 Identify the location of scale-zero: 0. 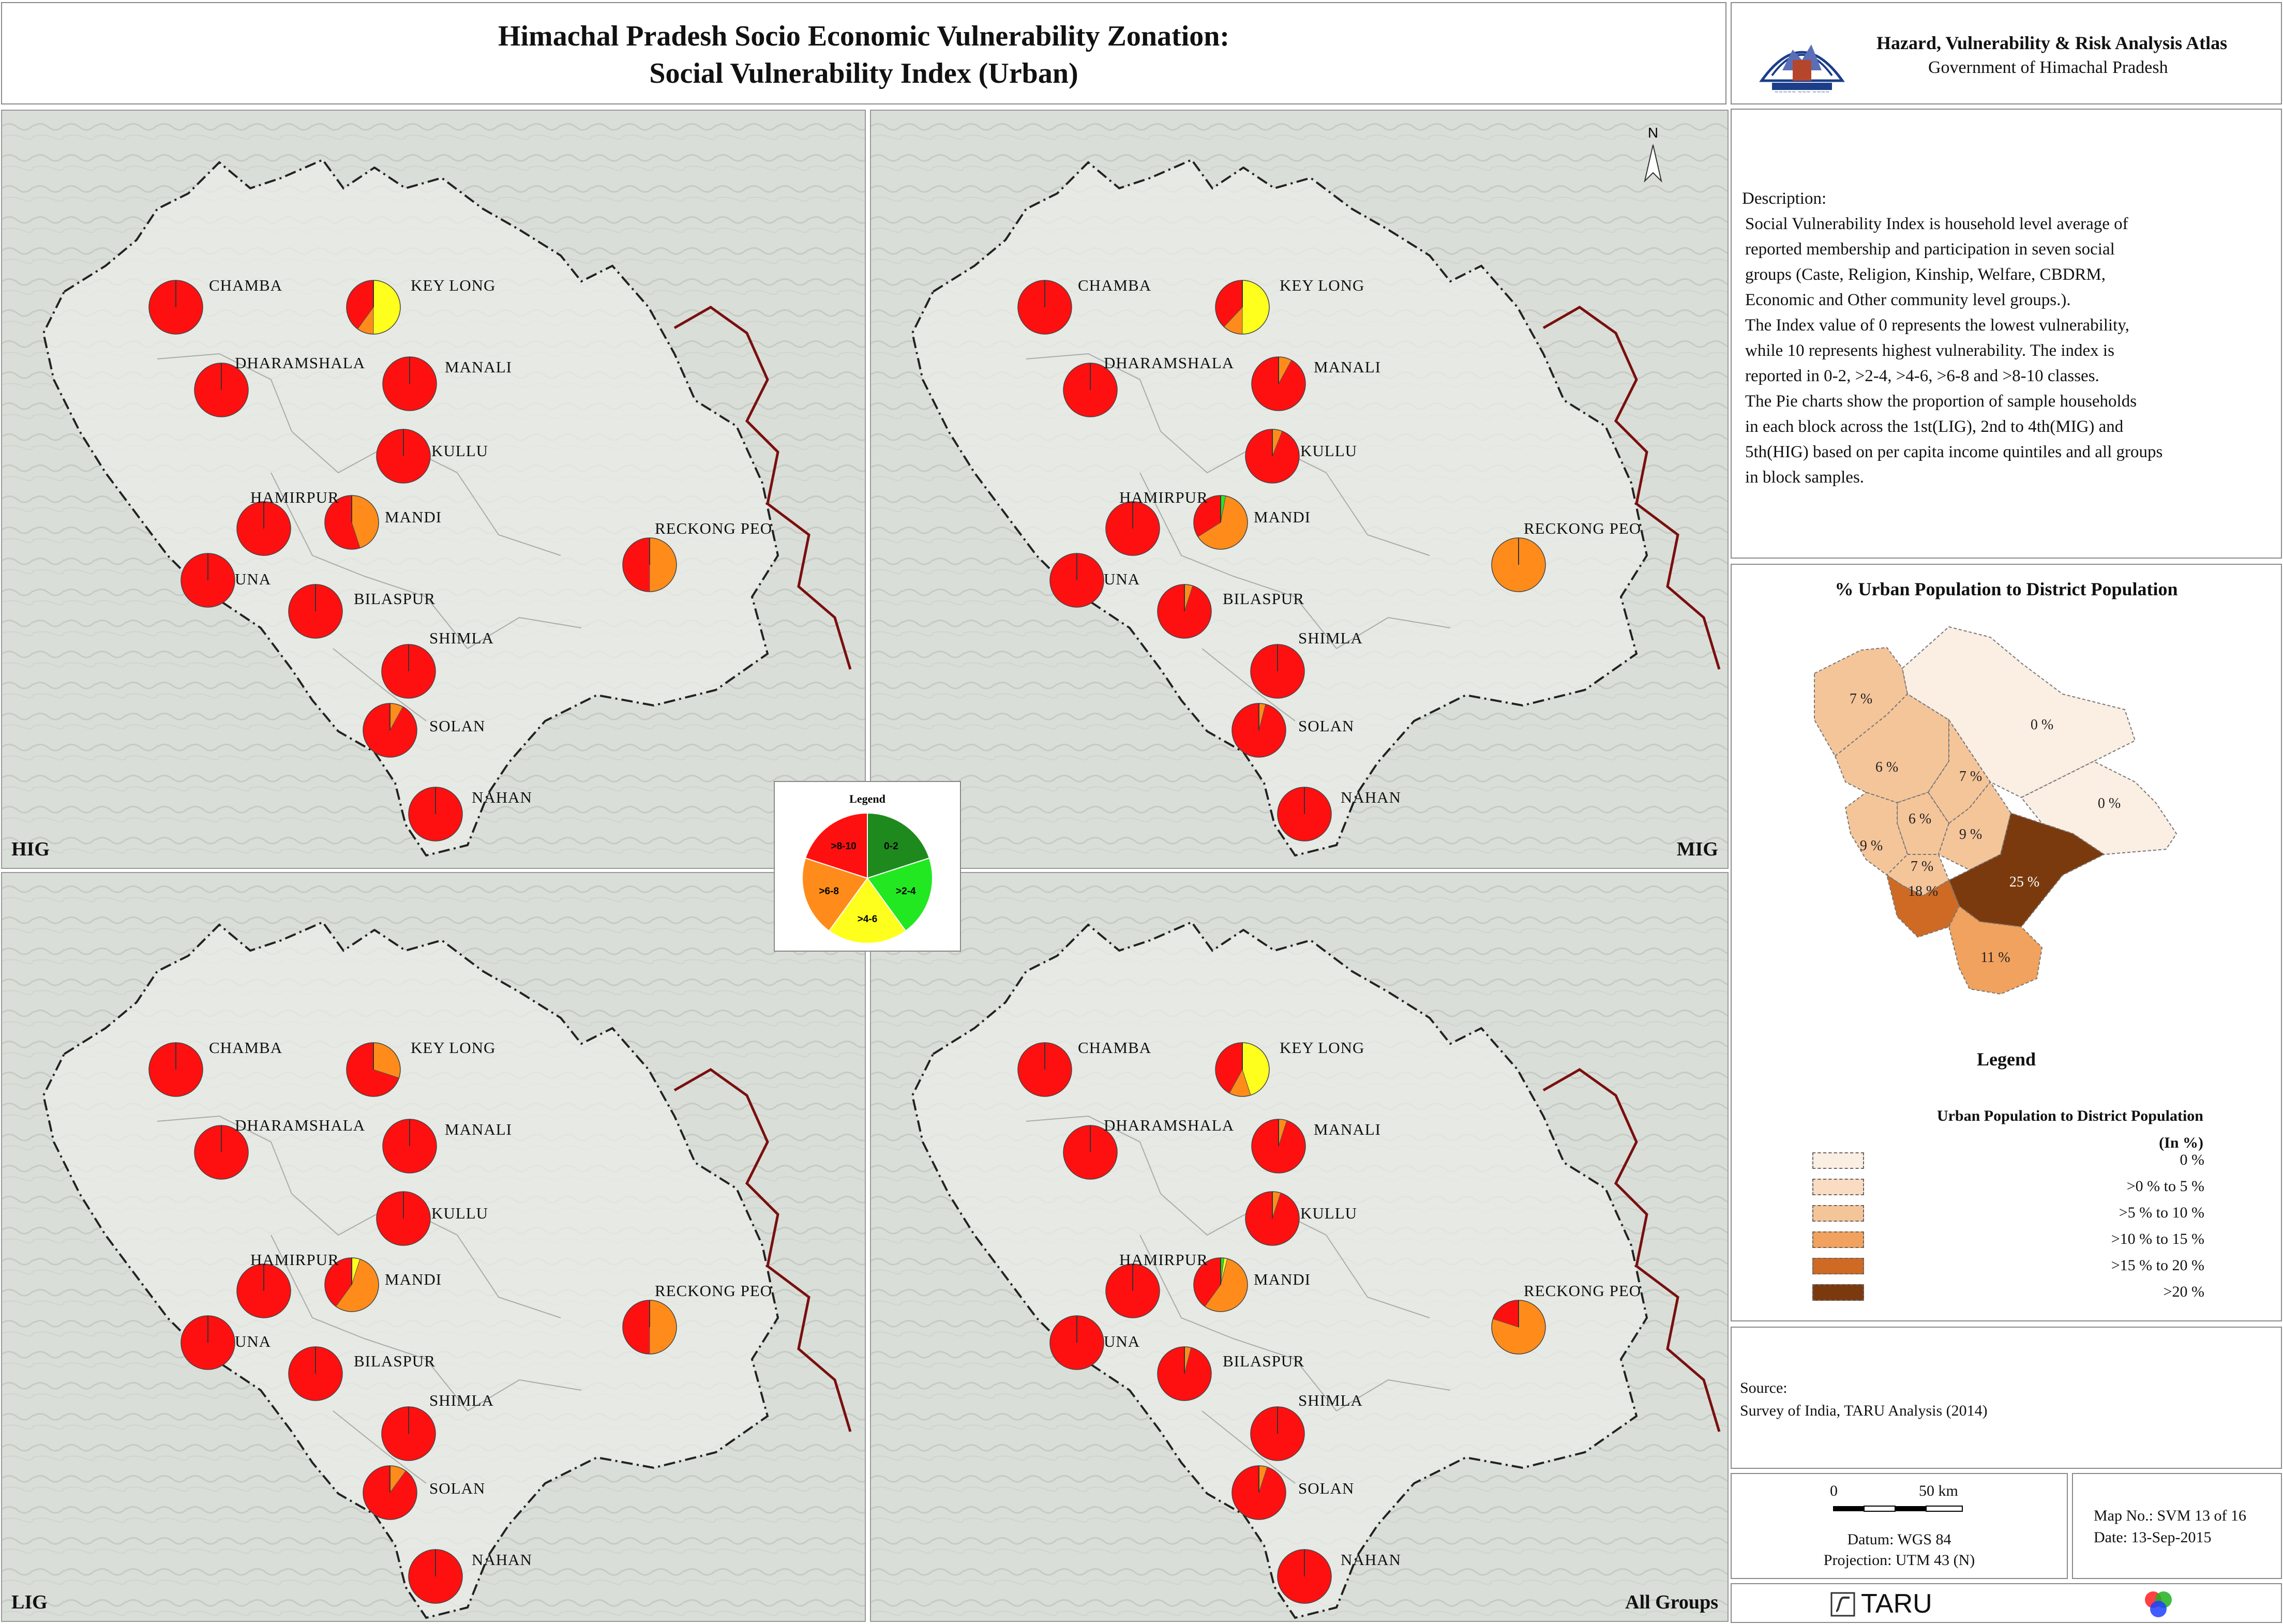
(1834, 1490).